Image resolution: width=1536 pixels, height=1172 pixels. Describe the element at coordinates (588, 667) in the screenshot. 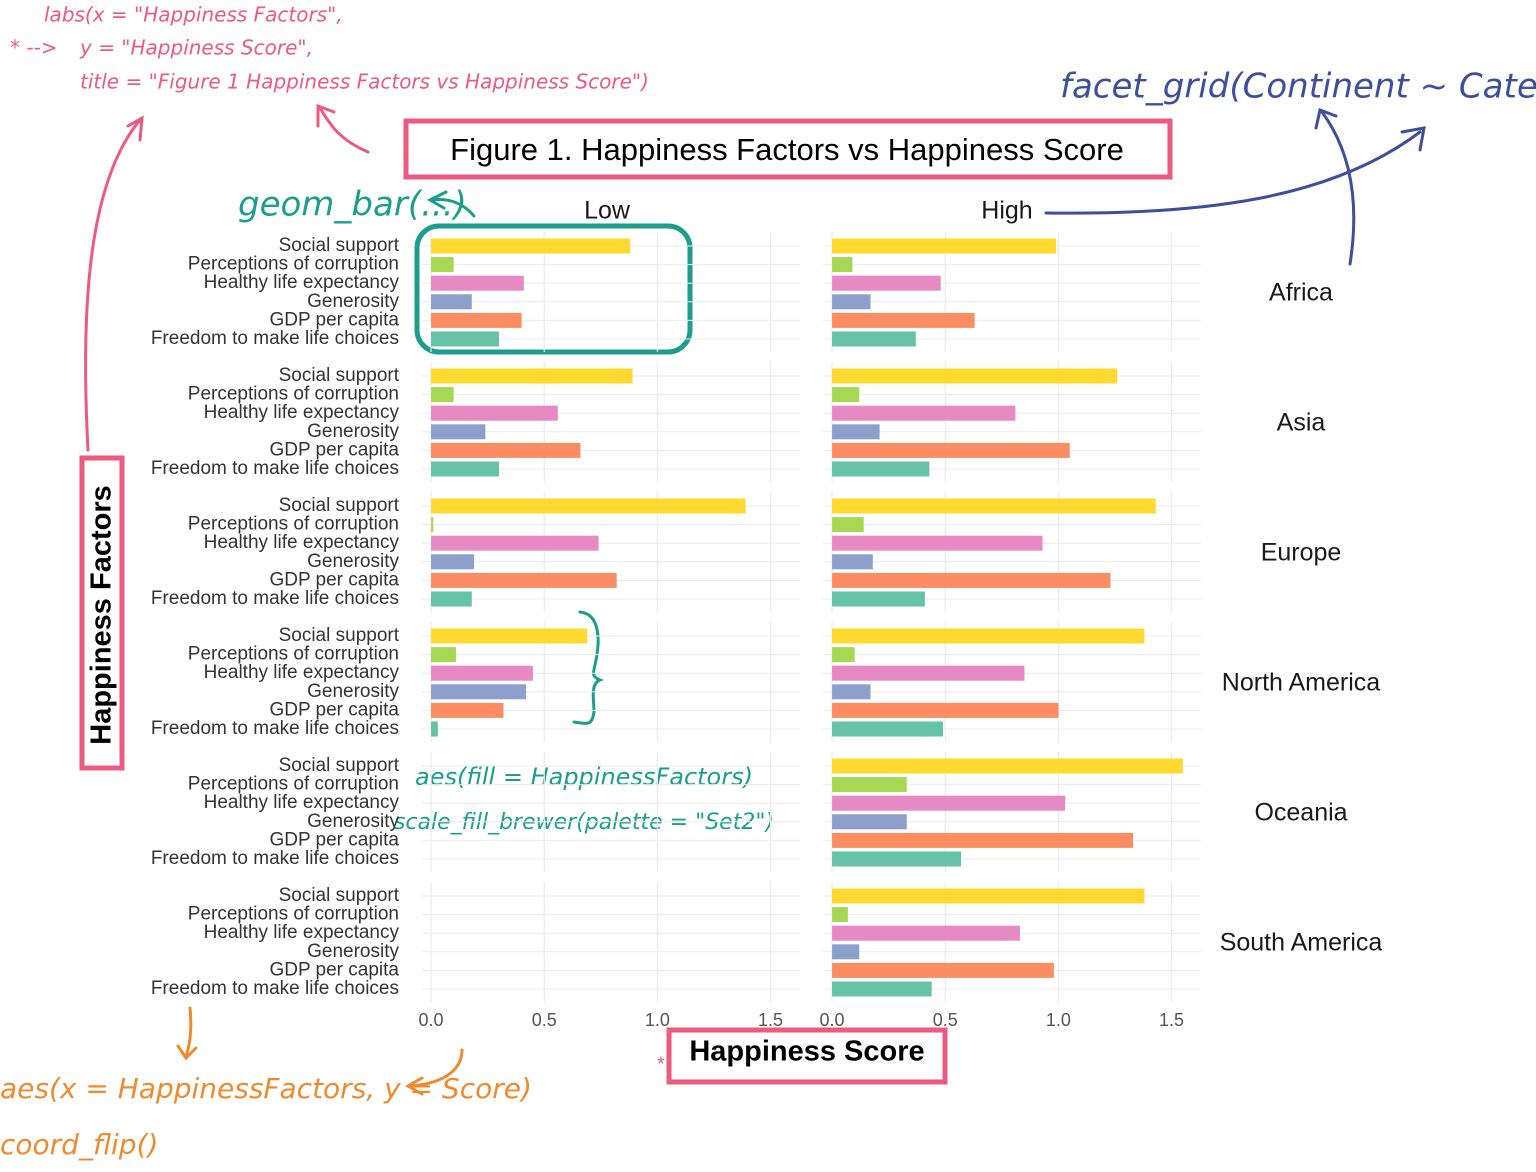

I see `brace` at that location.